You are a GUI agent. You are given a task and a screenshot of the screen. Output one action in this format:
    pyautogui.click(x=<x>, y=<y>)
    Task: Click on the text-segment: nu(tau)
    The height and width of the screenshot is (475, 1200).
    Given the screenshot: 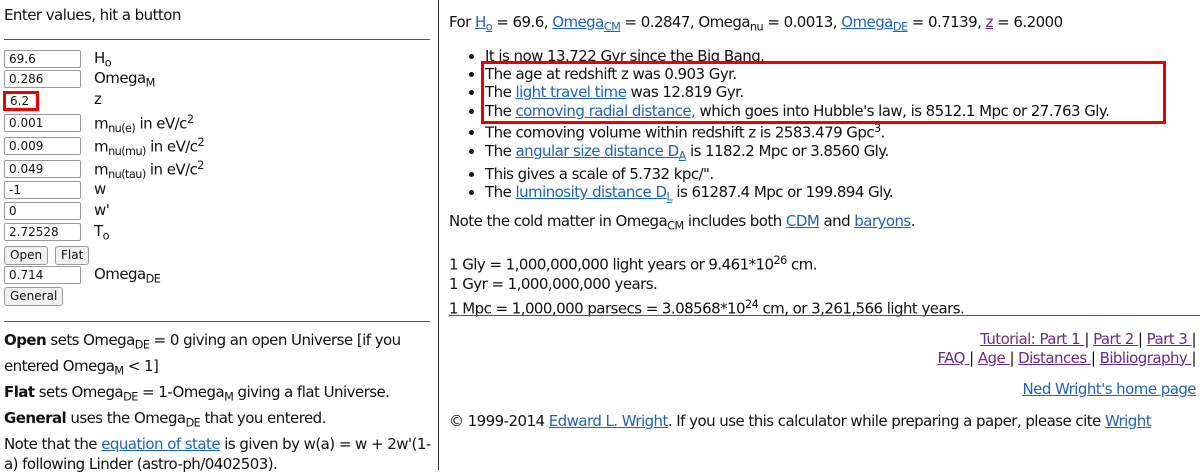 What is the action you would take?
    pyautogui.click(x=127, y=174)
    